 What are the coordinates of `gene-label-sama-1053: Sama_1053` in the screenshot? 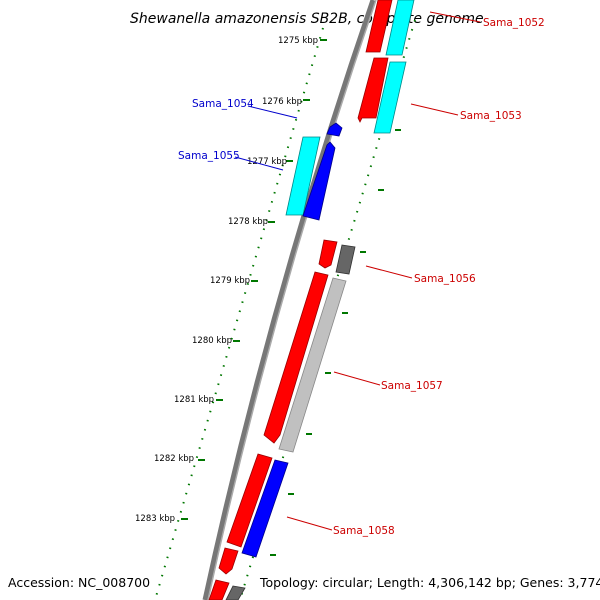 It's located at (491, 116).